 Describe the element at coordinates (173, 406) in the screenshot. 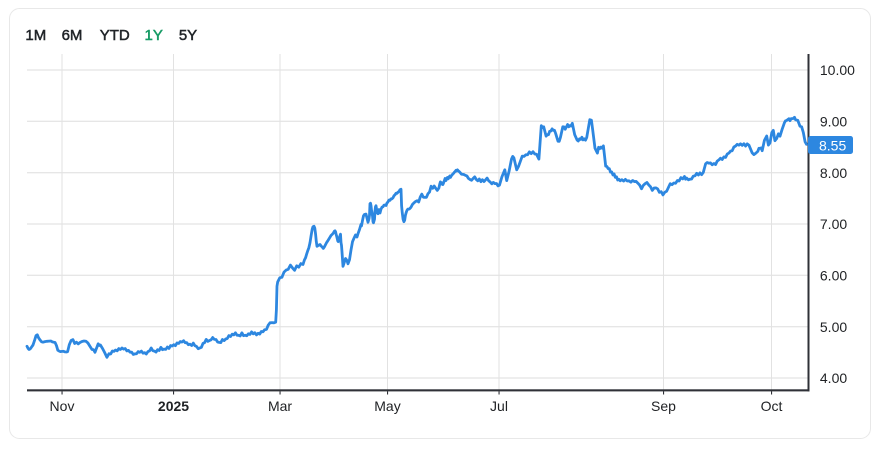

I see `svg-text: 2025` at that location.